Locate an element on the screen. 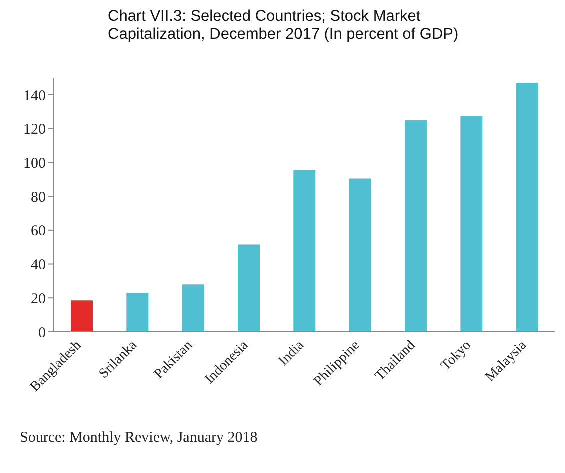 The height and width of the screenshot is (473, 565). source-note: Source: Monthly Review, January 2018 is located at coordinates (139, 438).